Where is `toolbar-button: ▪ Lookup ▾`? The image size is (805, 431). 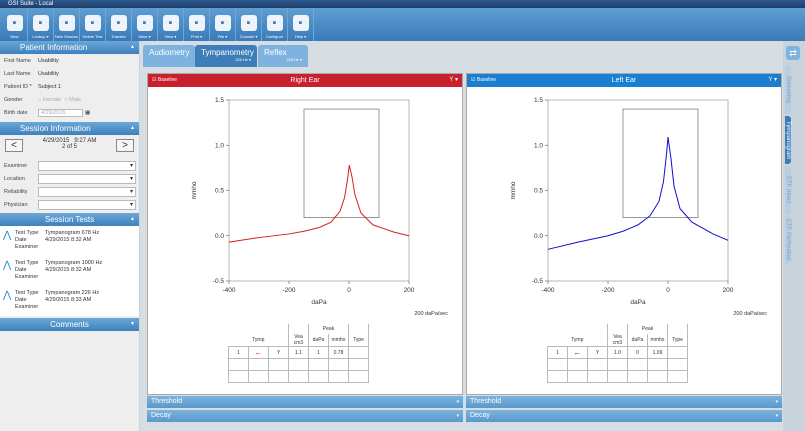 toolbar-button: ▪ Lookup ▾ is located at coordinates (41, 24).